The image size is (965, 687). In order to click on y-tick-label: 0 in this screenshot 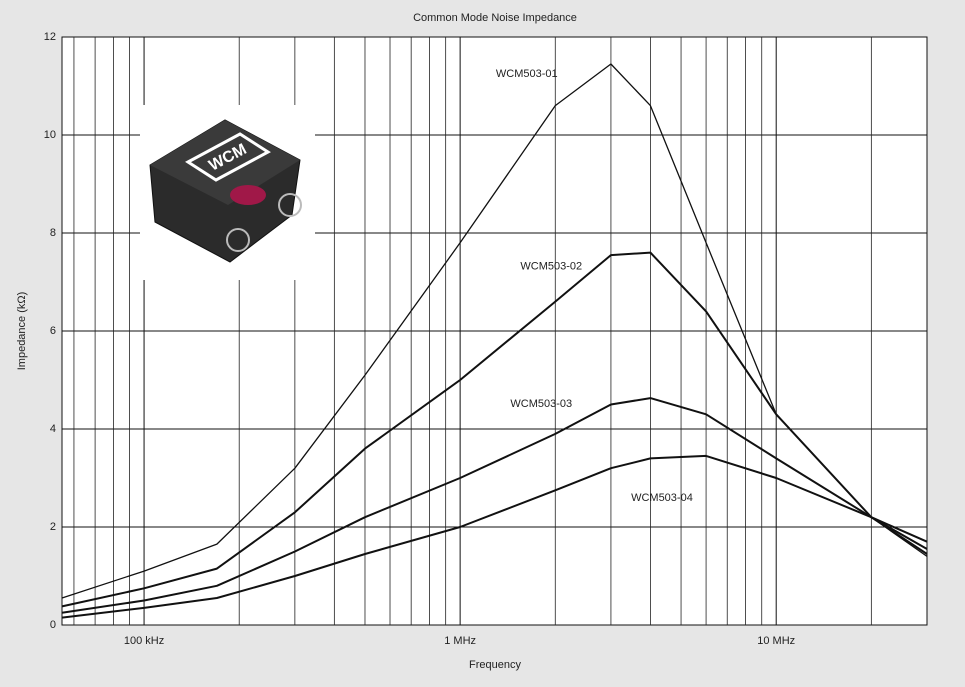, I will do `click(53, 625)`.